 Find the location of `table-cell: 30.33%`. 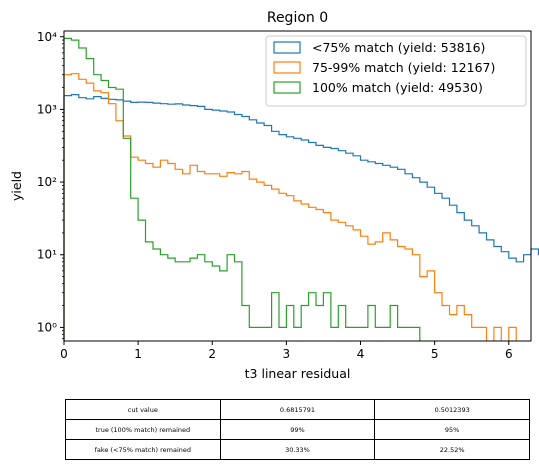

table-cell: 30.33% is located at coordinates (297, 449).